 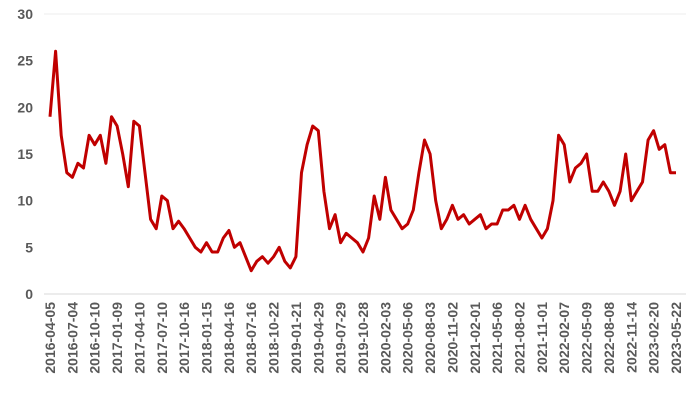 What do you see at coordinates (25, 154) in the screenshot?
I see `y-tick-label: 15` at bounding box center [25, 154].